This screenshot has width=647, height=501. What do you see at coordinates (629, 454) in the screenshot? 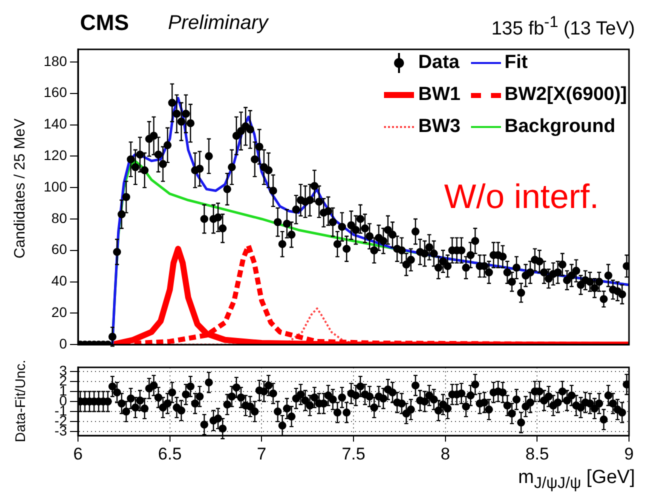
I see `x-tick-label: 9` at bounding box center [629, 454].